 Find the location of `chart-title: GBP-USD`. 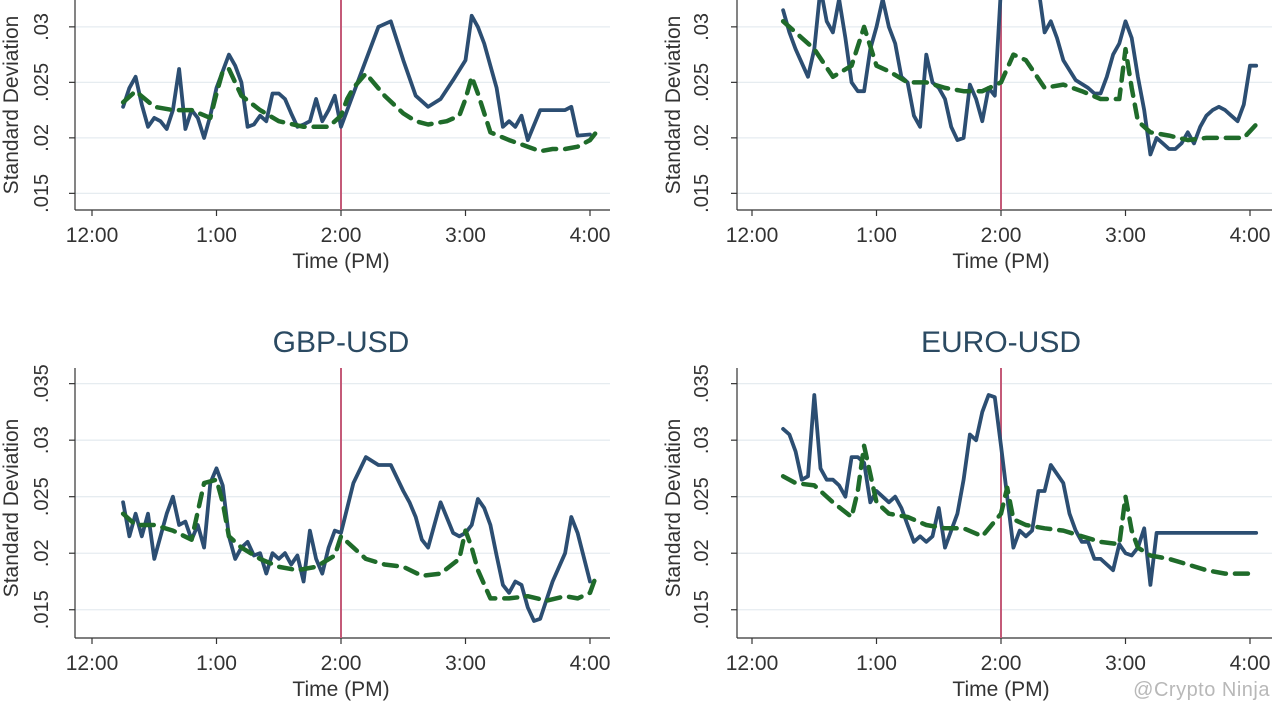

chart-title: GBP-USD is located at coordinates (341, 342).